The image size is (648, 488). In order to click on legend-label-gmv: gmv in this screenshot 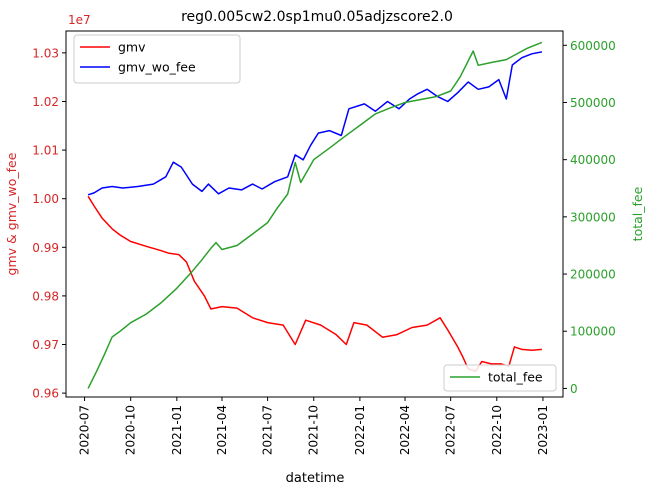, I will do `click(132, 47)`.